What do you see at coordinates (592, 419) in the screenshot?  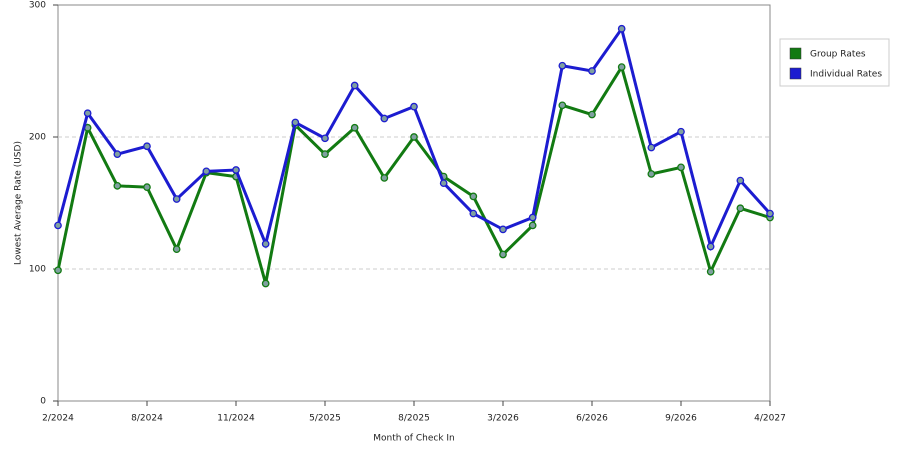 I see `x-tick-label: 6/2026` at bounding box center [592, 419].